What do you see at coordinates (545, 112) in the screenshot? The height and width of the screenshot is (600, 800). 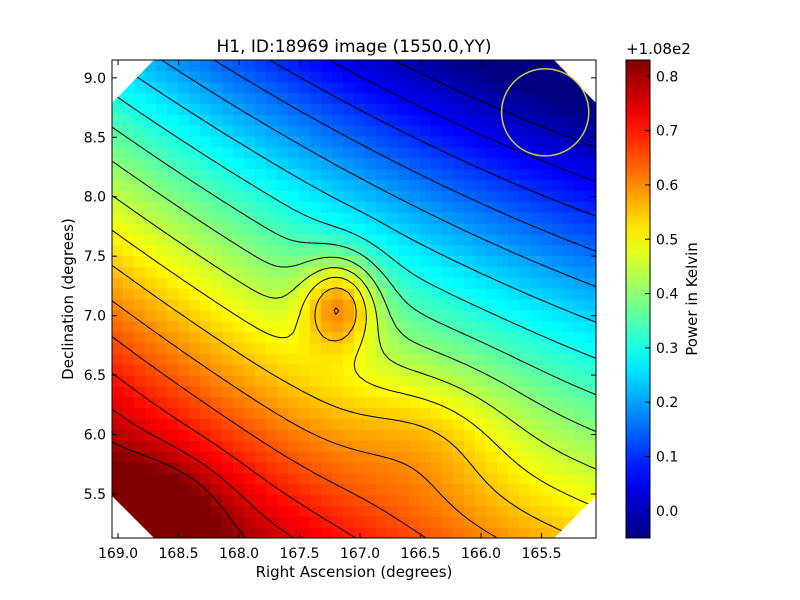 I see `beam-circle` at bounding box center [545, 112].